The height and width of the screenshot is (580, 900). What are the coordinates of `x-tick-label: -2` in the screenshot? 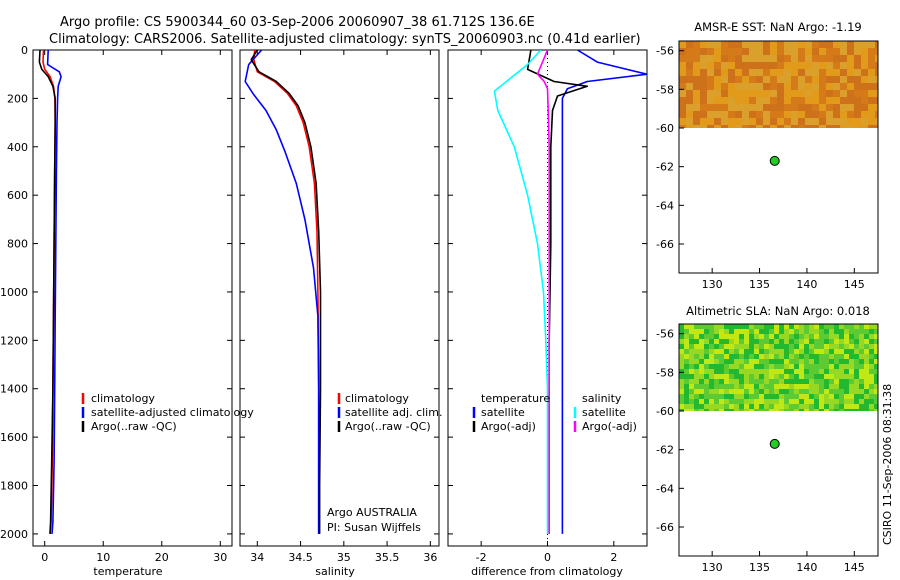 It's located at (481, 557).